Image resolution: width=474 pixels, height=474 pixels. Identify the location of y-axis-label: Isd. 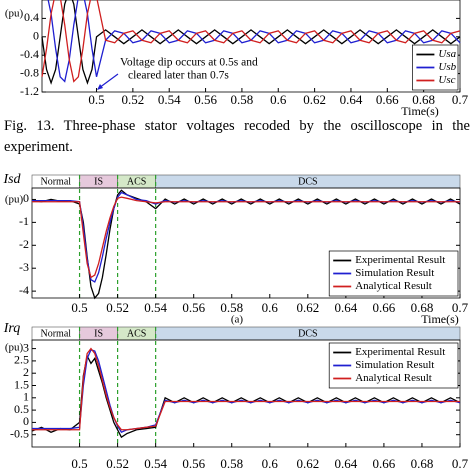
(11, 179).